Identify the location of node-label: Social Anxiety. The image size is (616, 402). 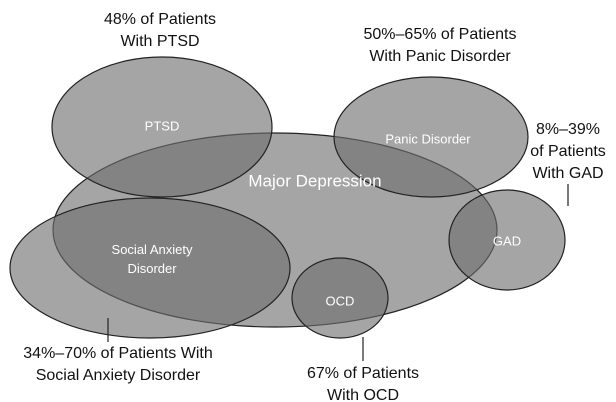
(152, 249).